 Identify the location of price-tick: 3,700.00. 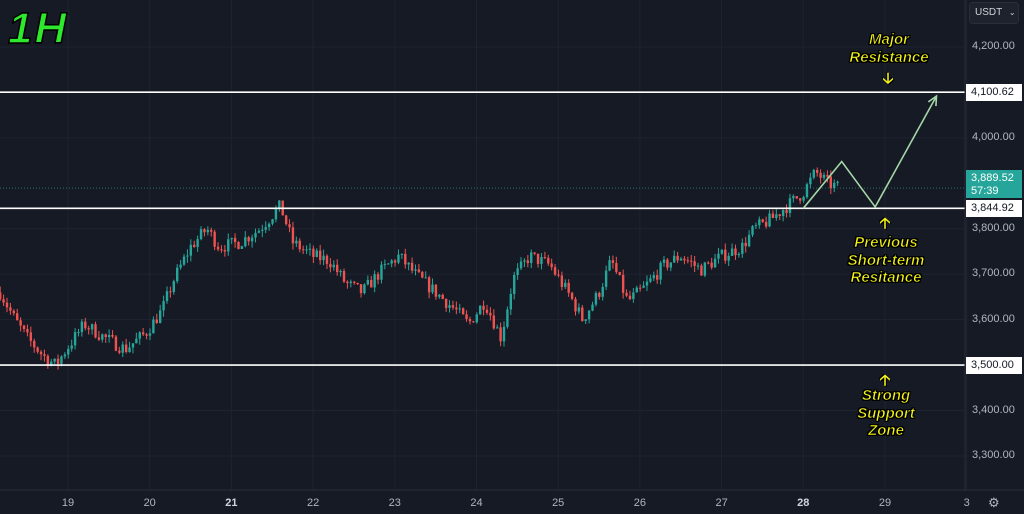
(993, 273).